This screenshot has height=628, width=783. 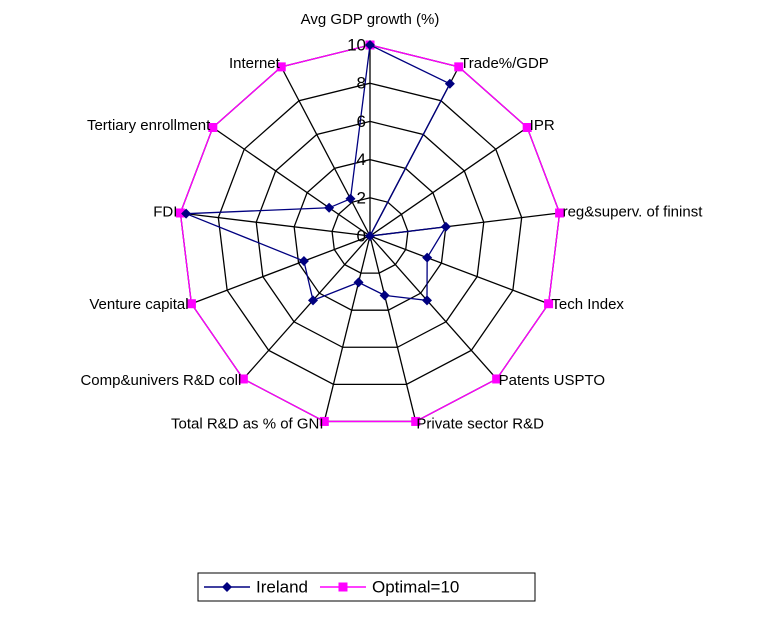 What do you see at coordinates (415, 586) in the screenshot?
I see `legend-label: Optimal=10` at bounding box center [415, 586].